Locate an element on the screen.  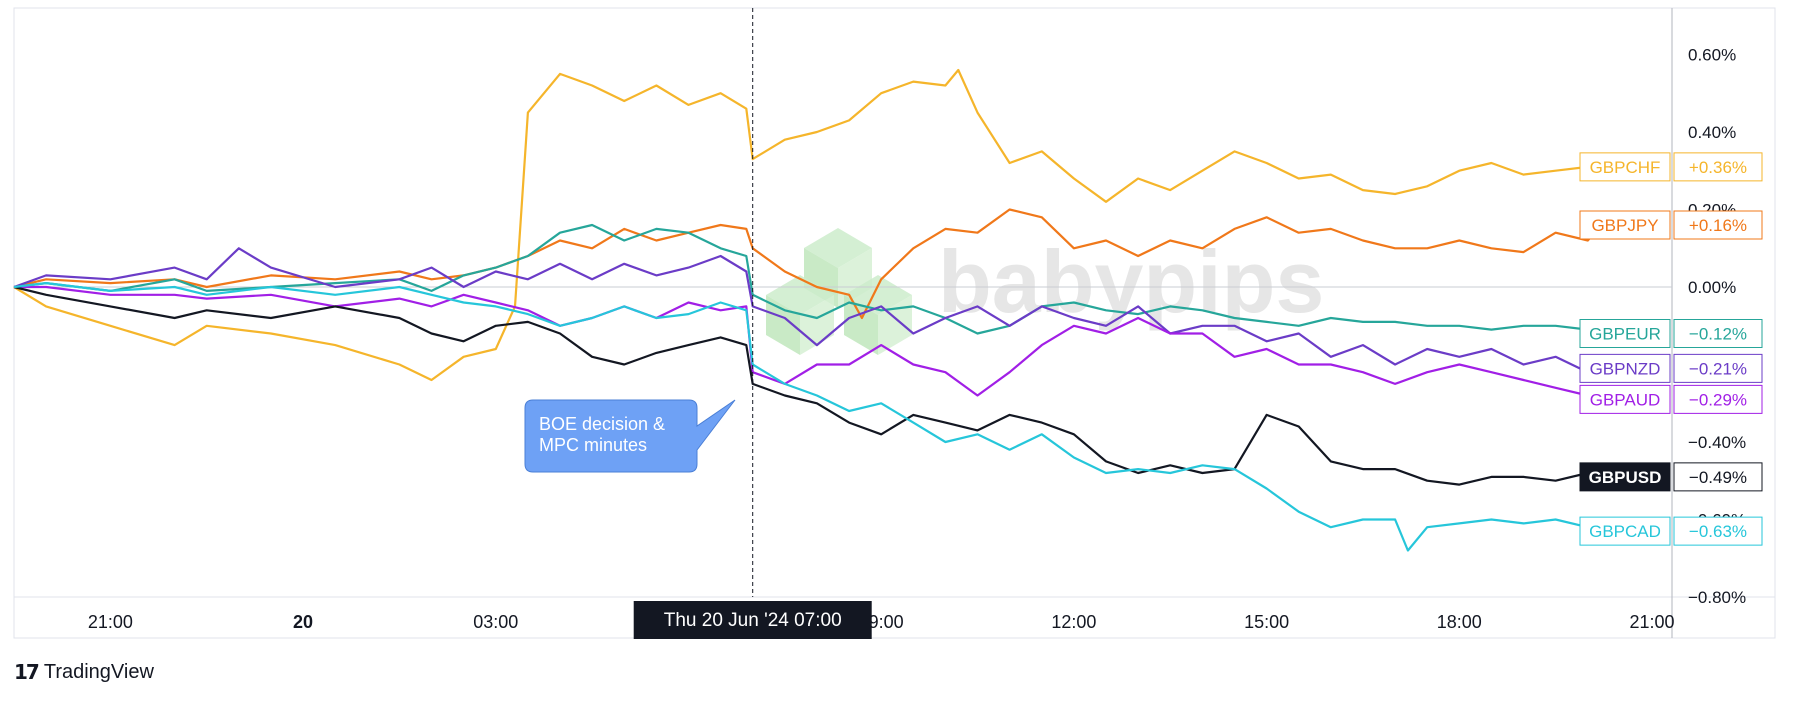
watermark-text: babypips is located at coordinates (1131, 281).